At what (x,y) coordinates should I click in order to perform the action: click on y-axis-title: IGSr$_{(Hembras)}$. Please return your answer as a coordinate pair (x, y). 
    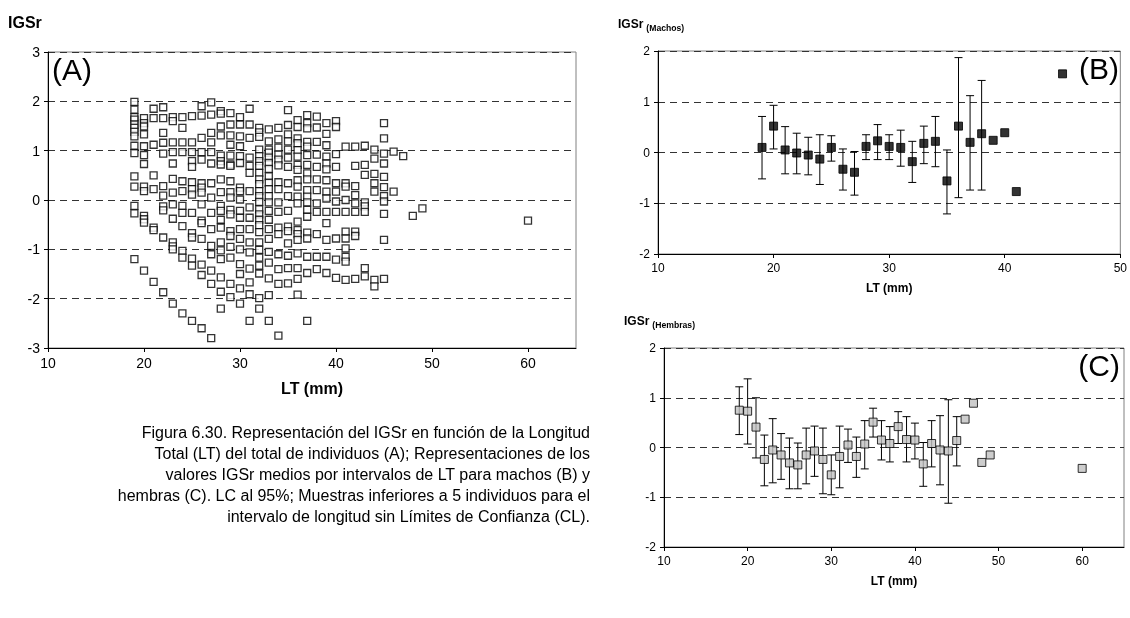
    Looking at the image, I should click on (660, 322).